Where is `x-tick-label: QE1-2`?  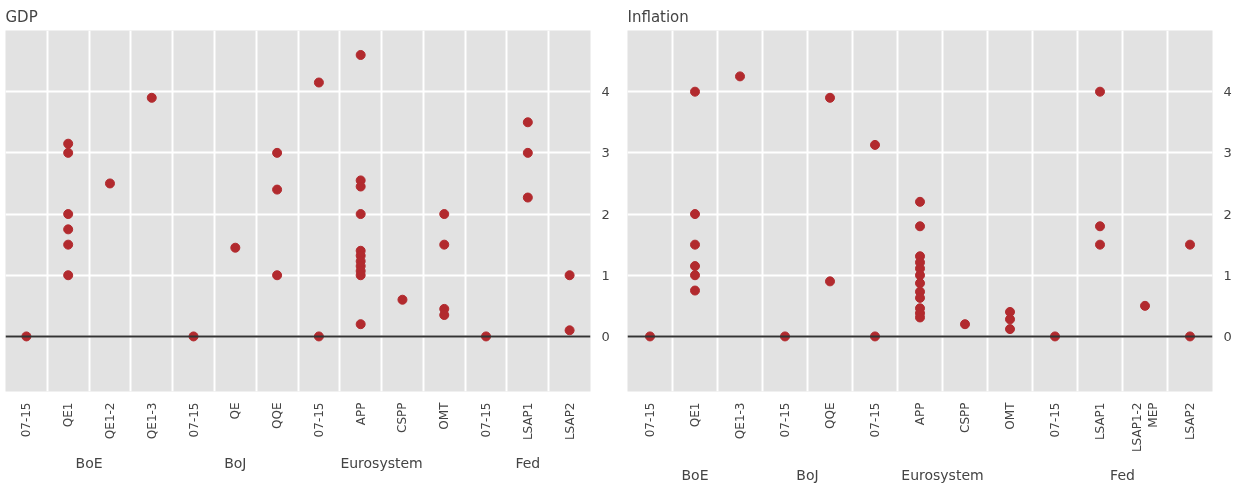 x-tick-label: QE1-2 is located at coordinates (109, 421).